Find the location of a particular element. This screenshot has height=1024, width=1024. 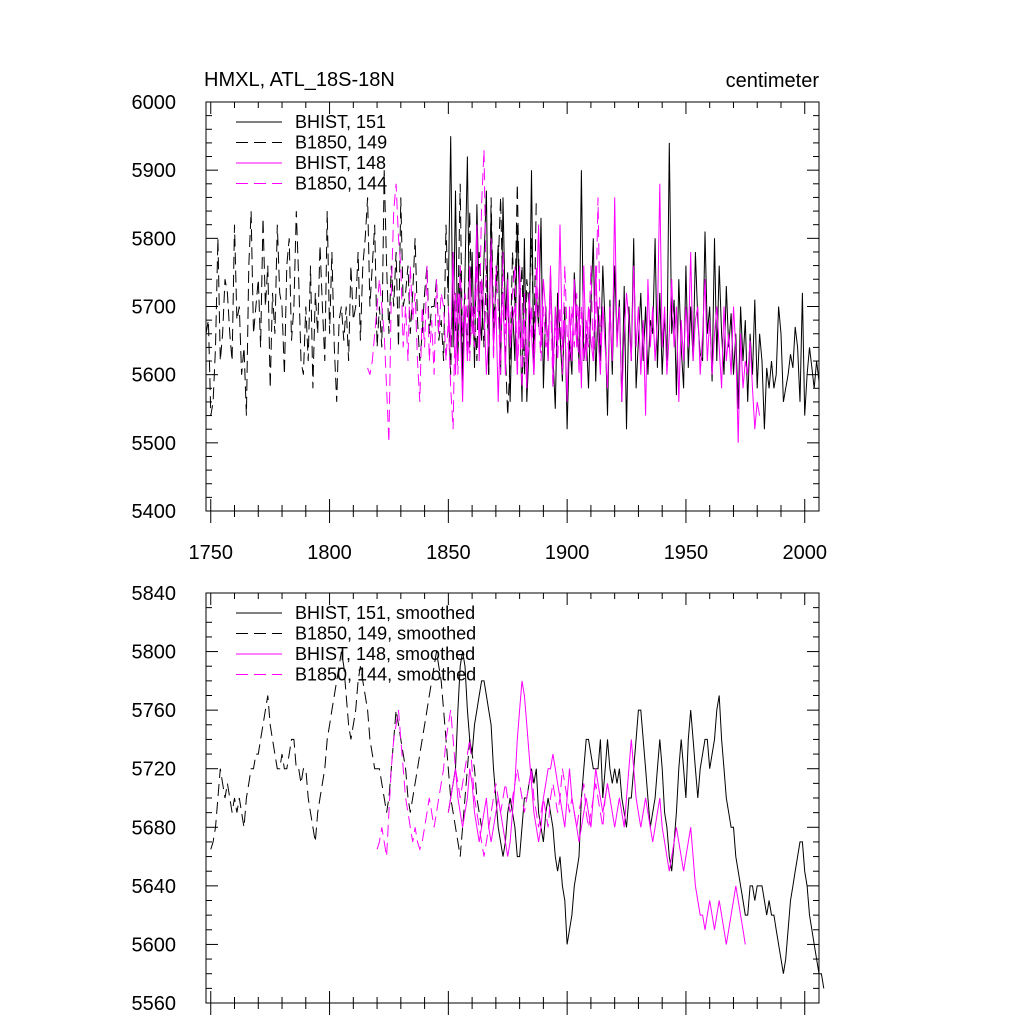

y-tick-label: 5640 is located at coordinates (154, 887).